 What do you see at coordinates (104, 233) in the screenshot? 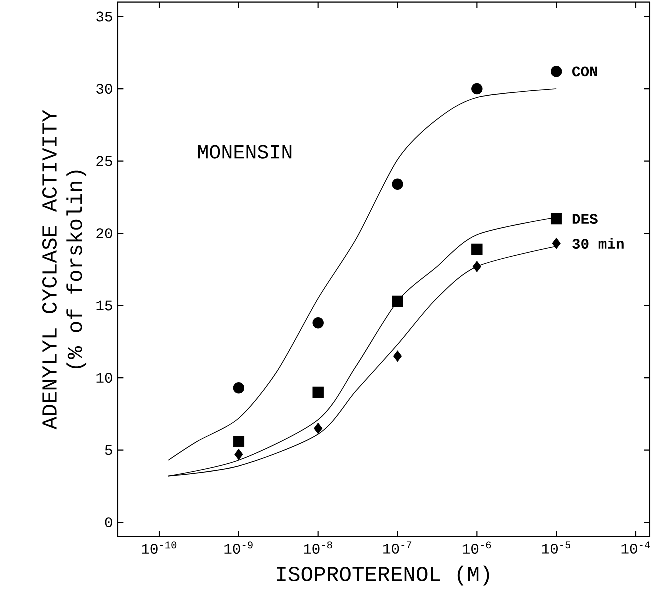
I see `y-tick-label: 20` at bounding box center [104, 233].